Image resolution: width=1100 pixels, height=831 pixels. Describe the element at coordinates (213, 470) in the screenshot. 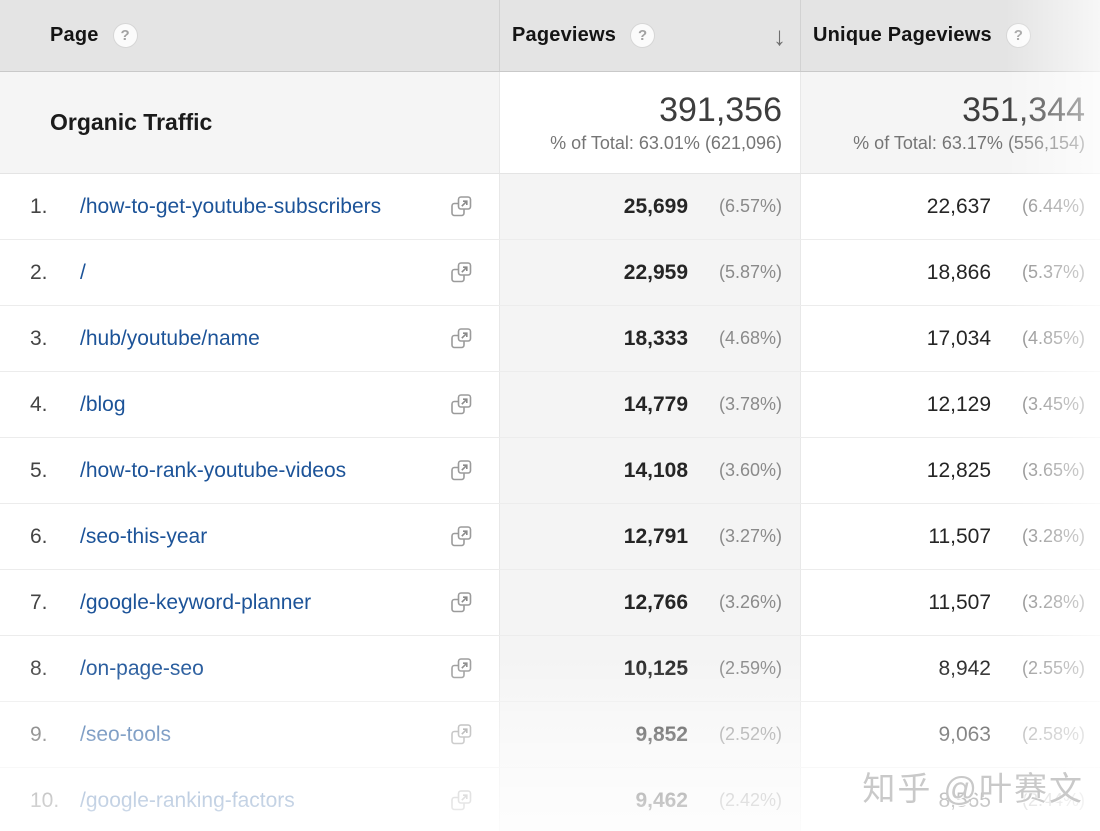

I see `page-link: /how-to-rank-youtube-videos` at that location.